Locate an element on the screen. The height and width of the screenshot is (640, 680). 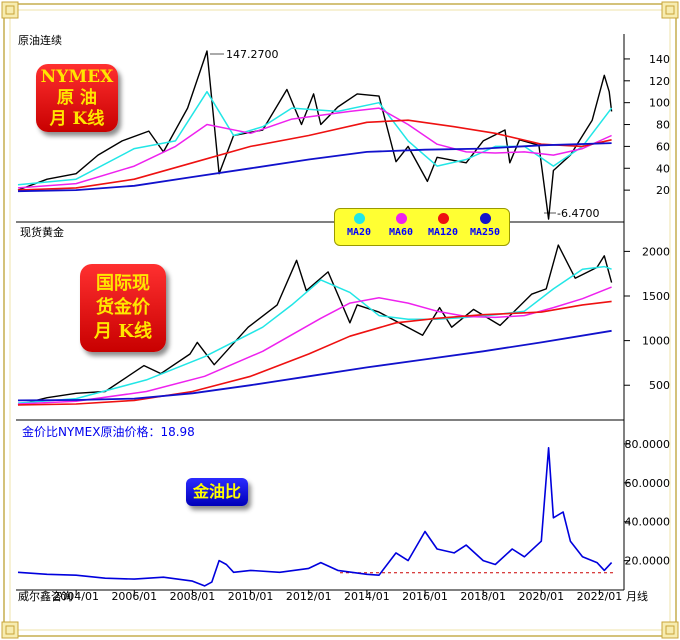
series-ma120-p1 is located at coordinates (314, 155).